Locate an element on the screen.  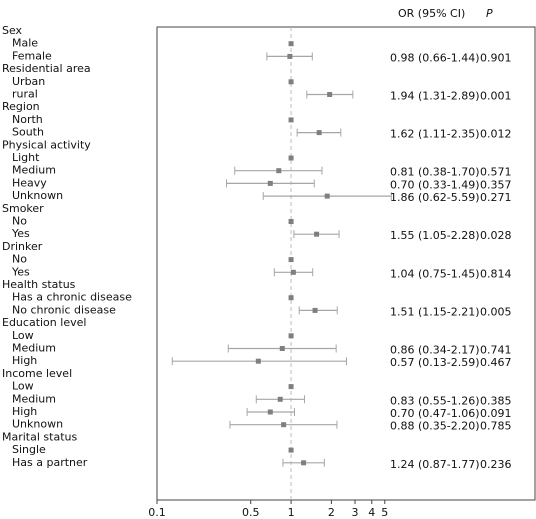
group-label: Income level is located at coordinates (37, 373).